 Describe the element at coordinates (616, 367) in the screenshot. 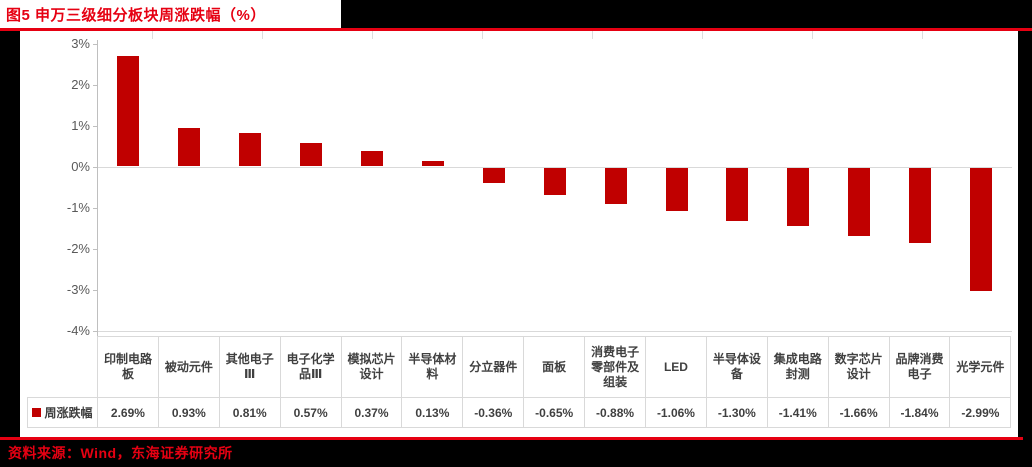

I see `category-cell: 消费电子零部件及组装` at that location.